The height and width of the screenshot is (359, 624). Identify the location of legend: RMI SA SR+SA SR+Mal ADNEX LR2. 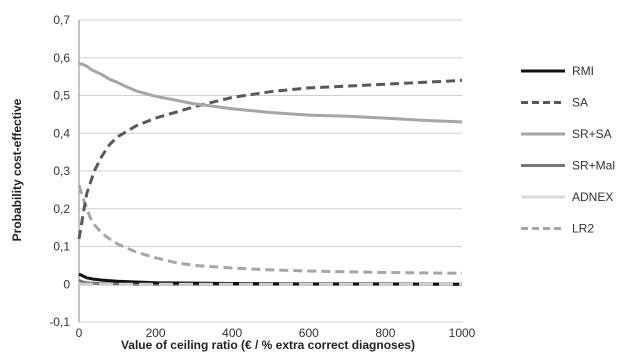
(568, 150).